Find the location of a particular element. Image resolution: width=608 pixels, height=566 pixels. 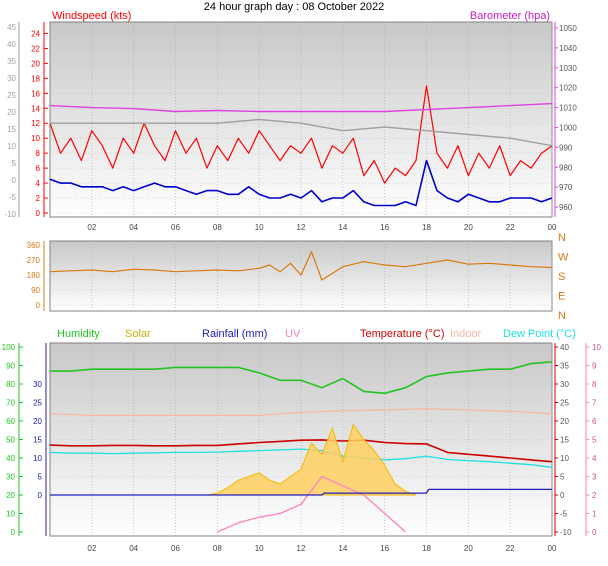

temperature-tick-label: 40 is located at coordinates (564, 347).